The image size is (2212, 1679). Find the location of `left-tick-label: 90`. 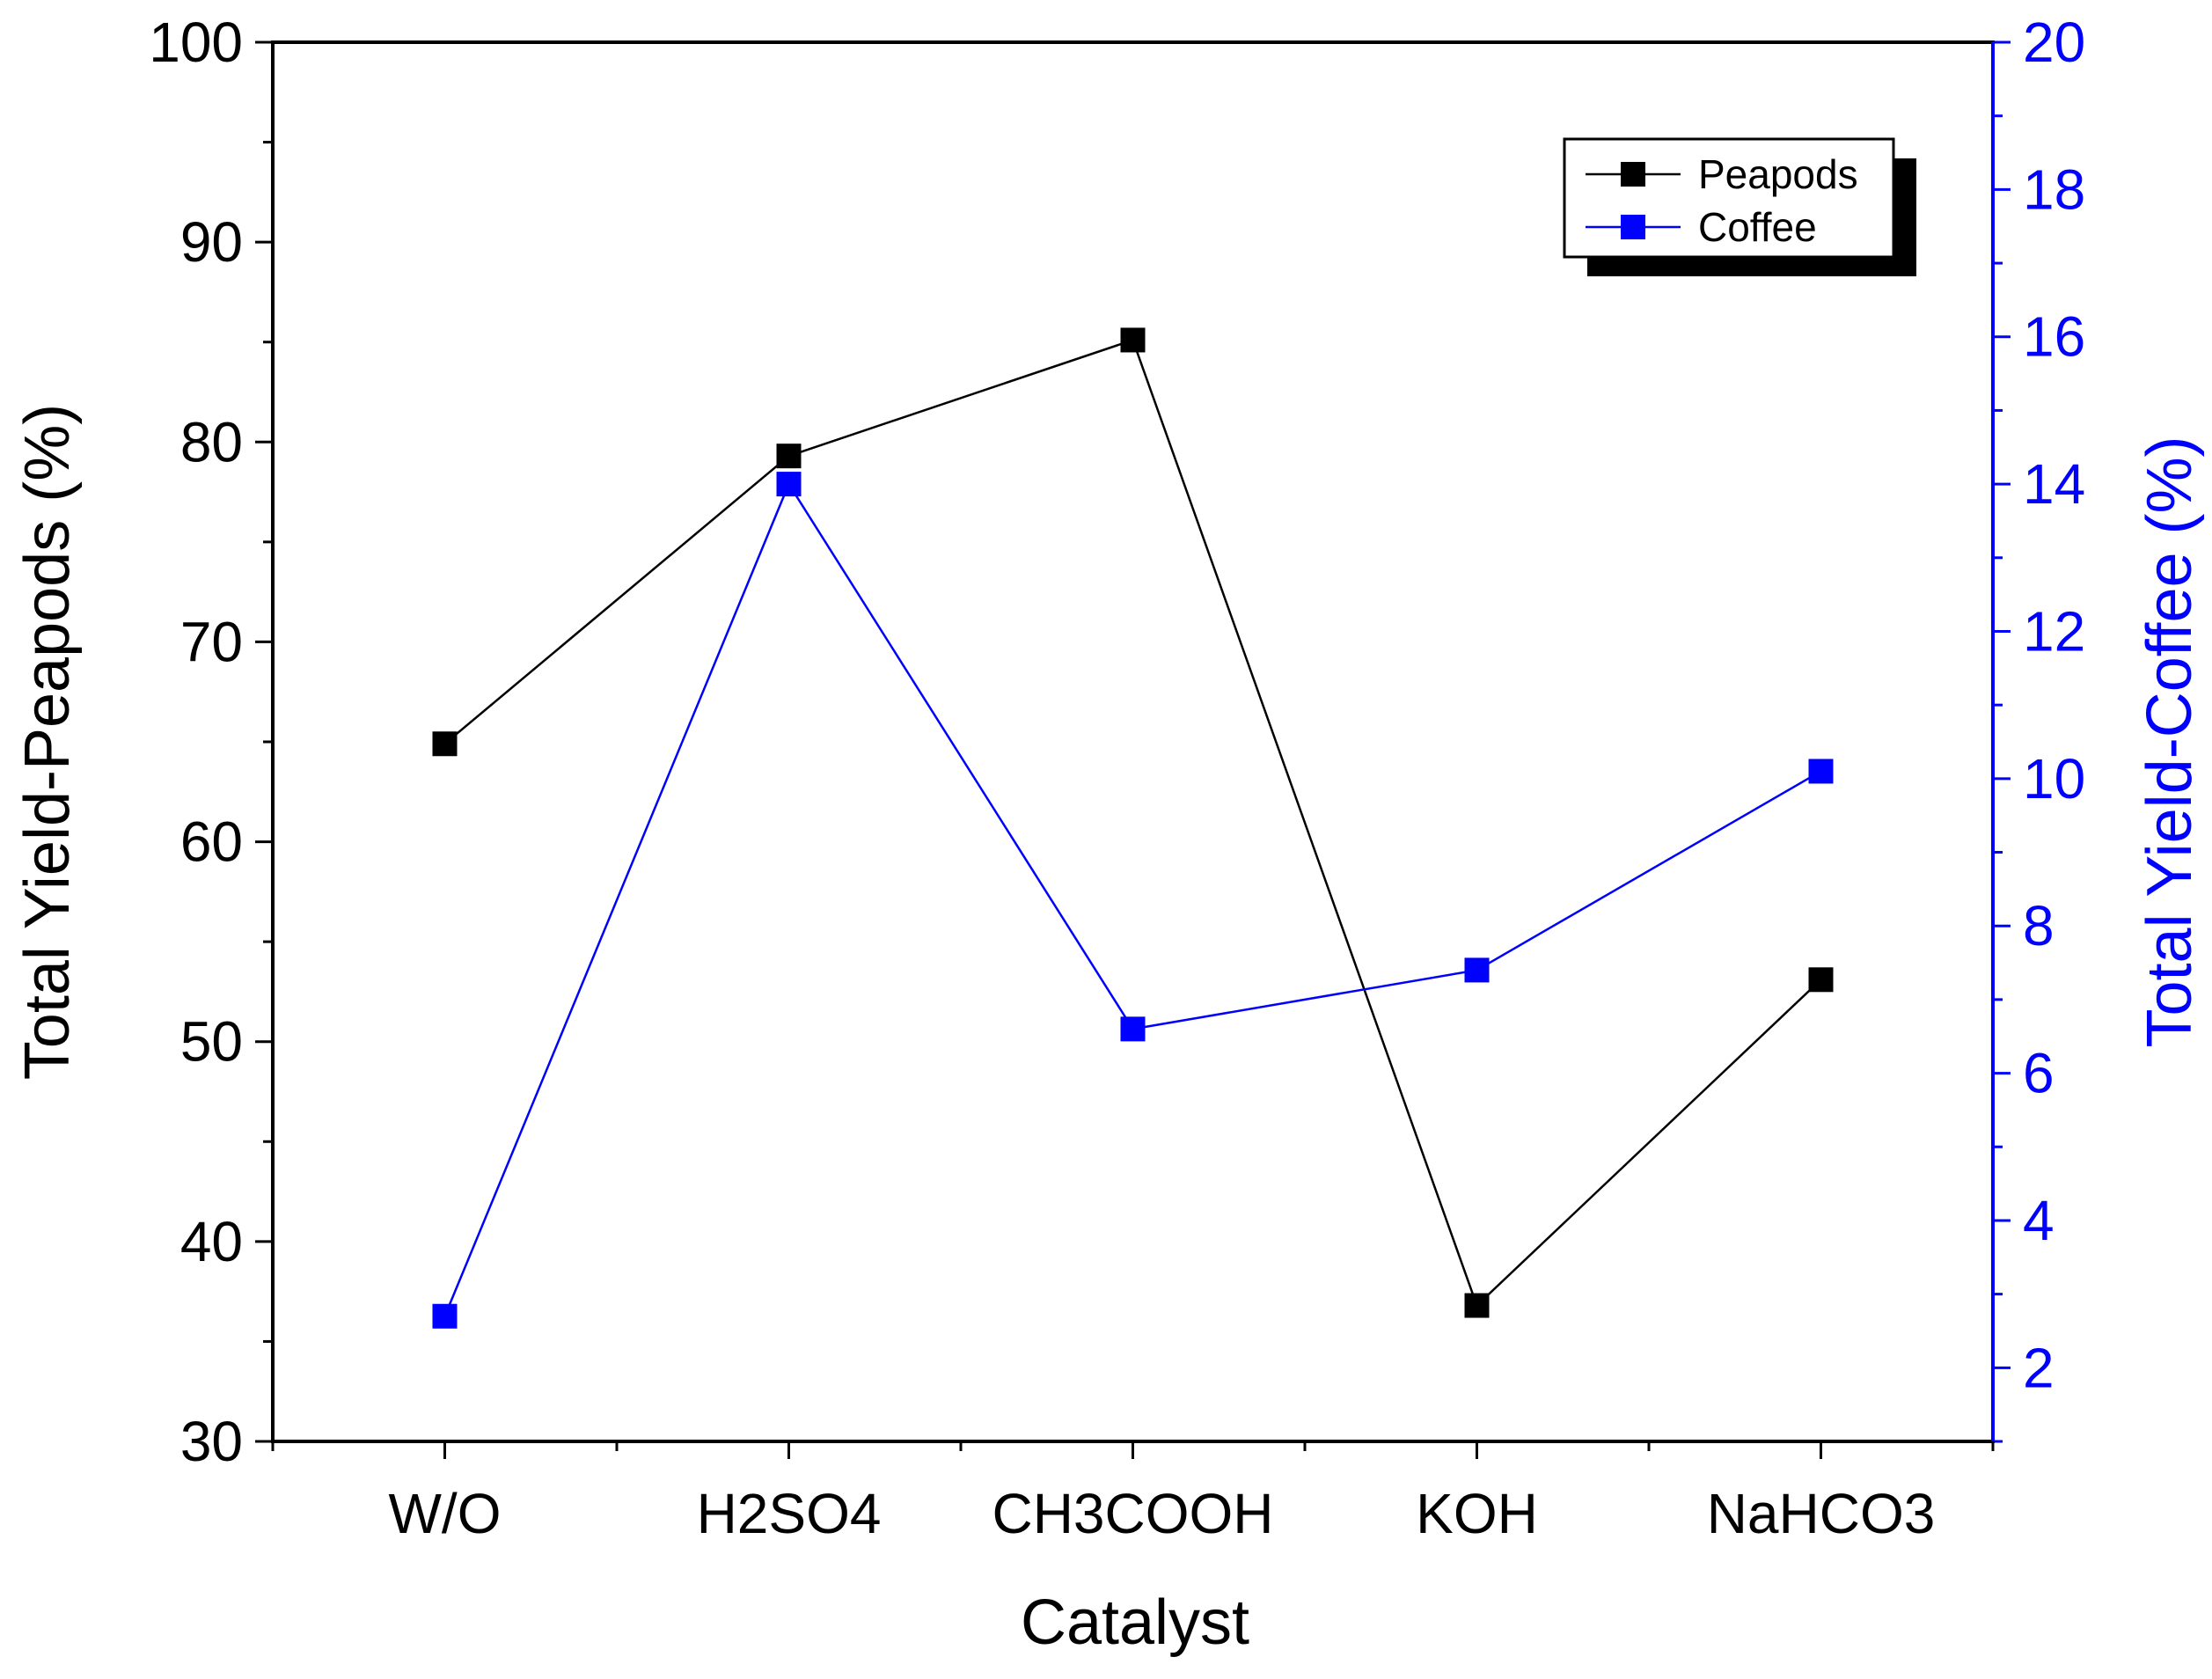

left-tick-label: 90 is located at coordinates (211, 242).